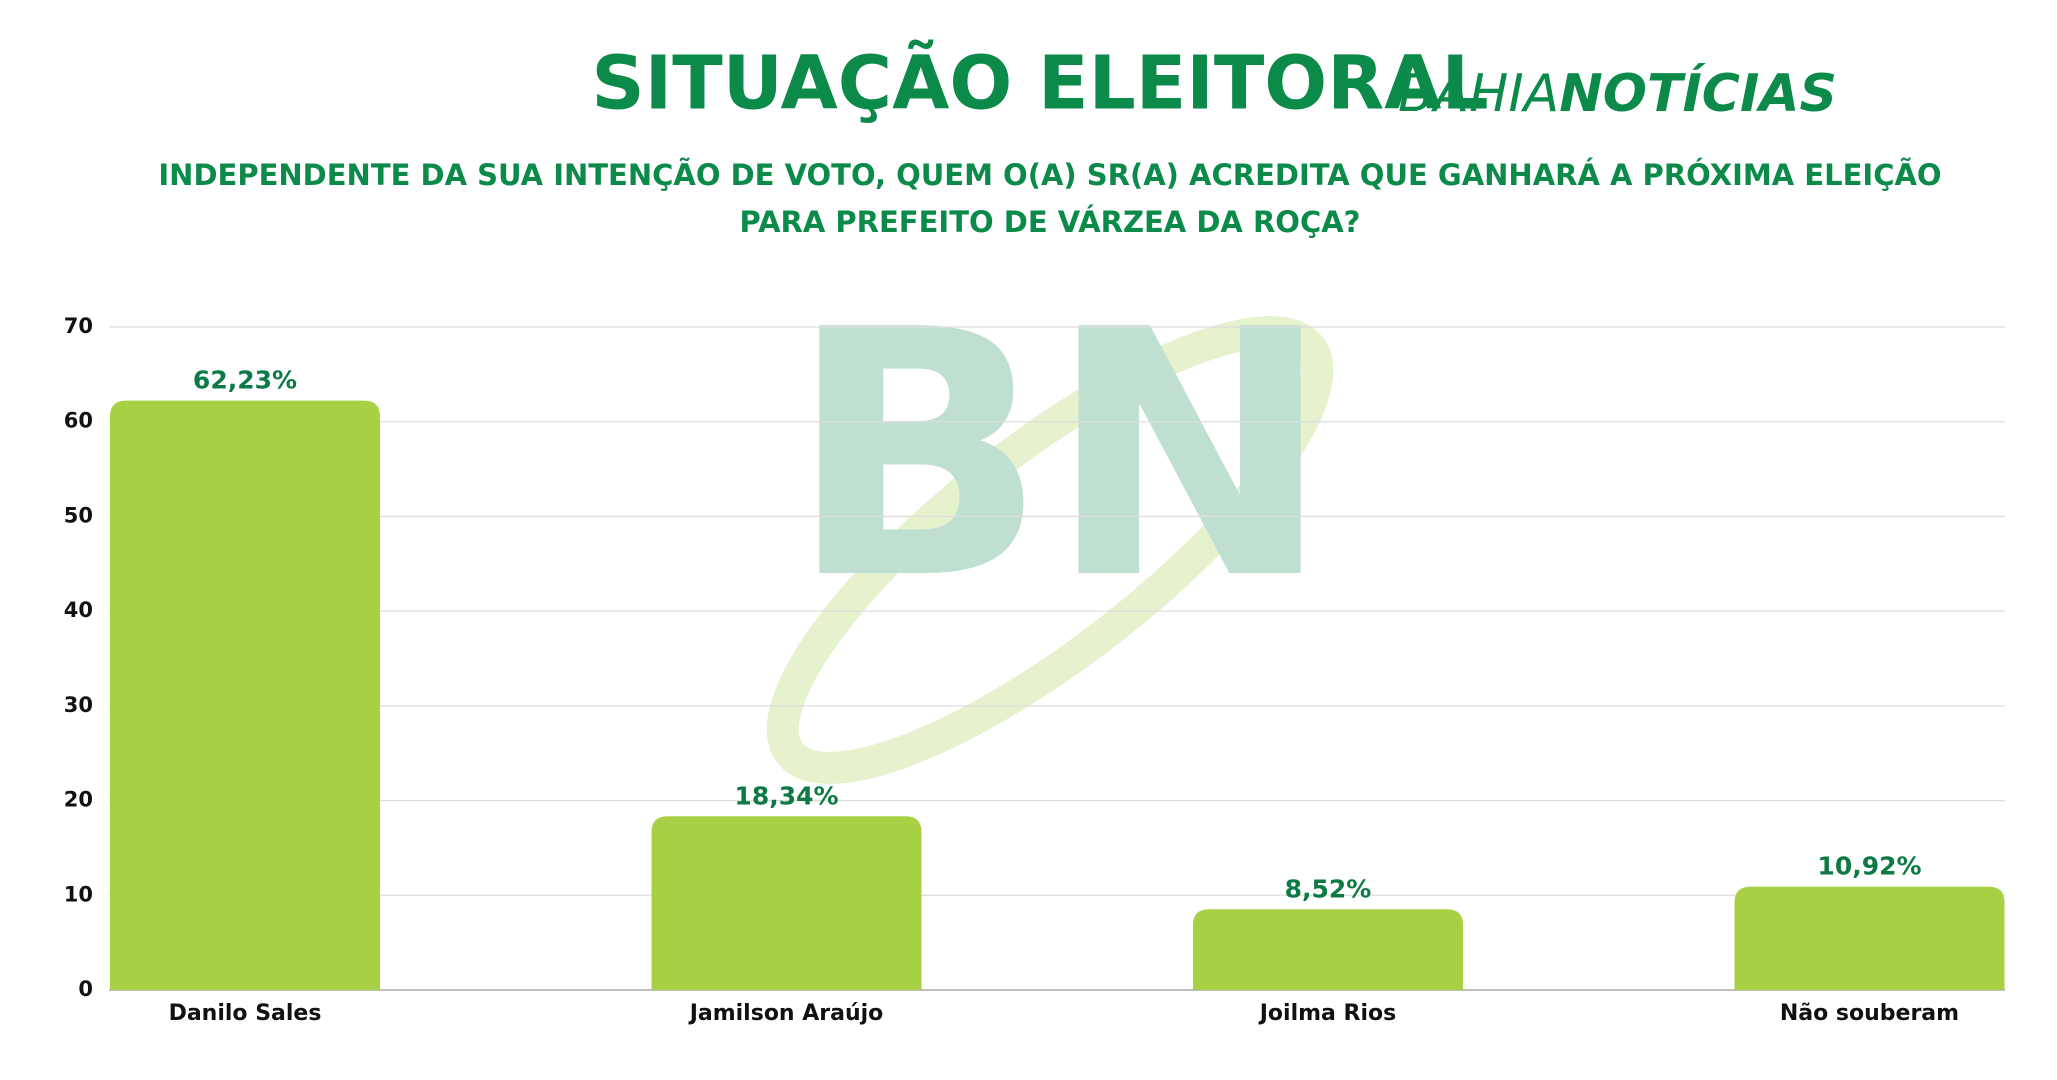  I want to click on y-tick-label: 70, so click(78, 326).